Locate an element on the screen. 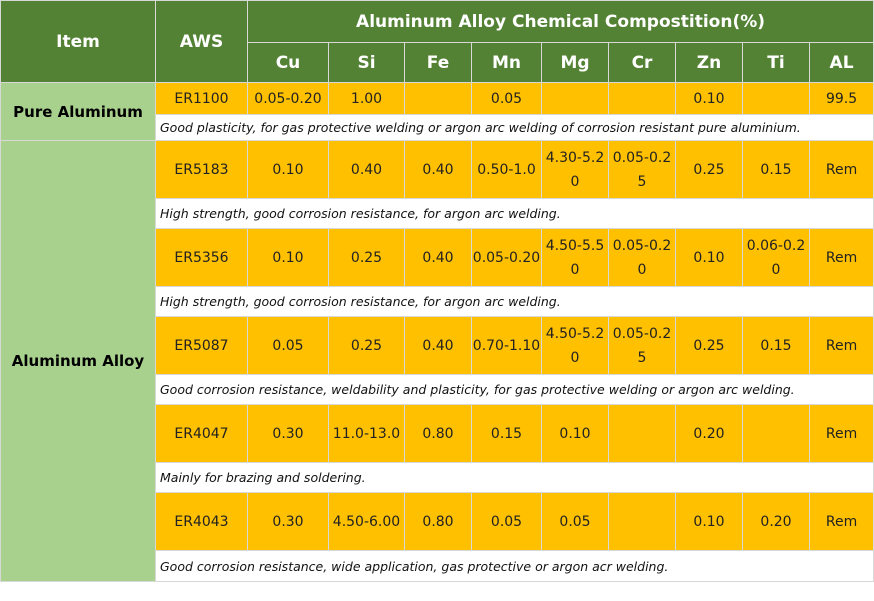  aws-code: ER5087 is located at coordinates (201, 345).